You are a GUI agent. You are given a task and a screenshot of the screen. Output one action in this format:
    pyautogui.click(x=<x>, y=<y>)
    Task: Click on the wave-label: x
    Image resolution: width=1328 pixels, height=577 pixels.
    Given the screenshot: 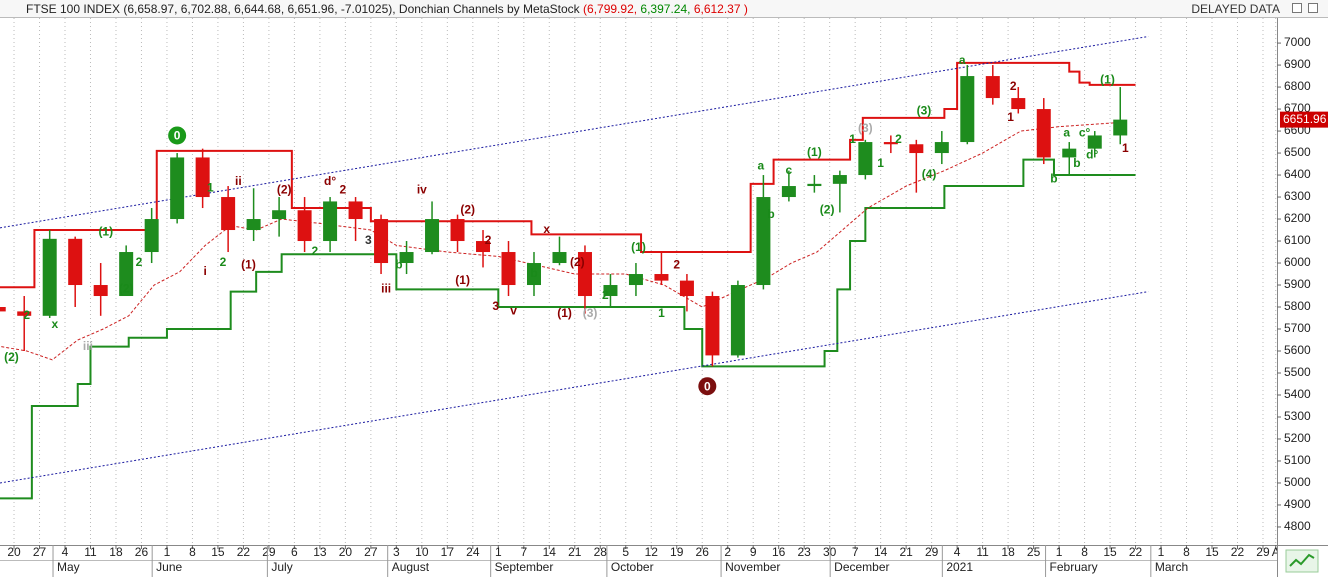 What is the action you would take?
    pyautogui.click(x=54, y=324)
    